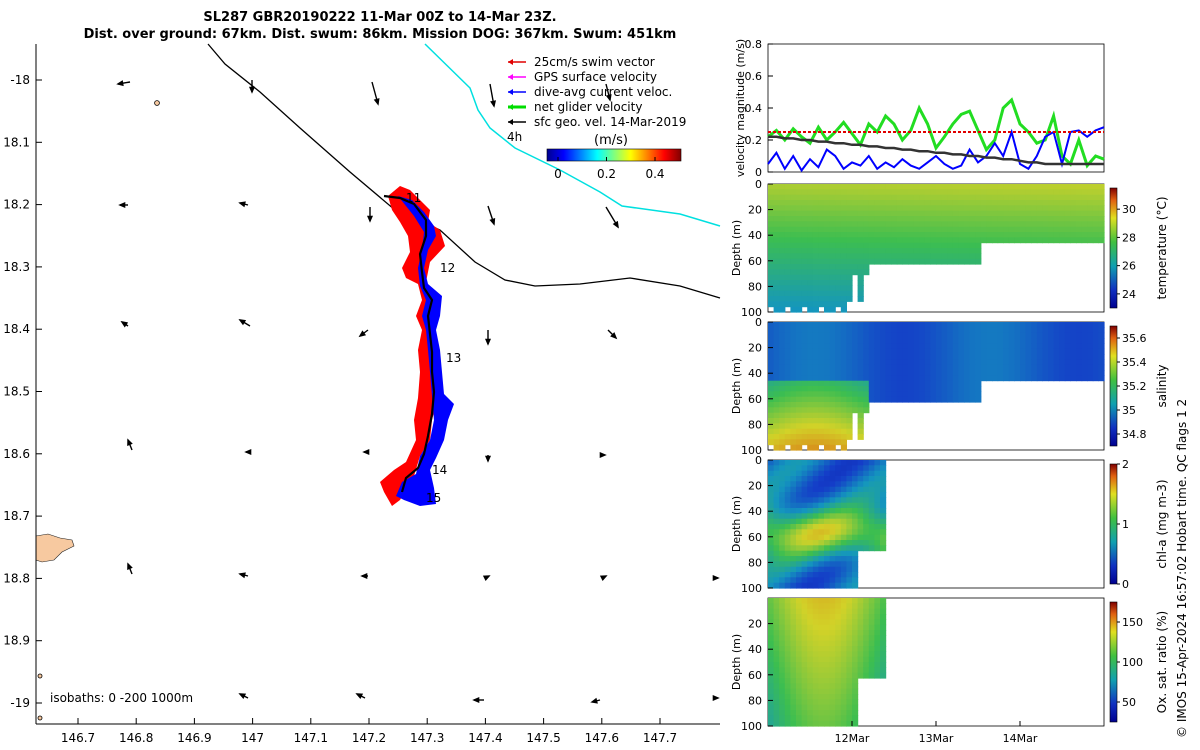 The width and height of the screenshot is (1200, 750). What do you see at coordinates (447, 268) in the screenshot?
I see `day-label: 12` at bounding box center [447, 268].